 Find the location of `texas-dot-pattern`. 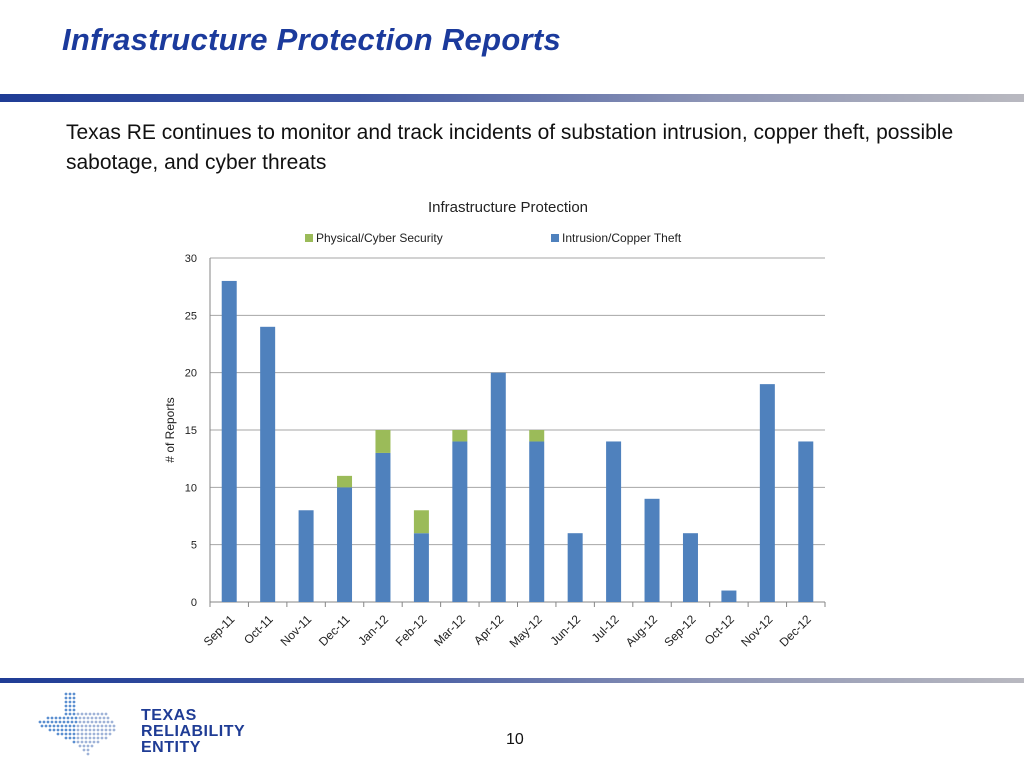

texas-dot-pattern is located at coordinates (77, 724).